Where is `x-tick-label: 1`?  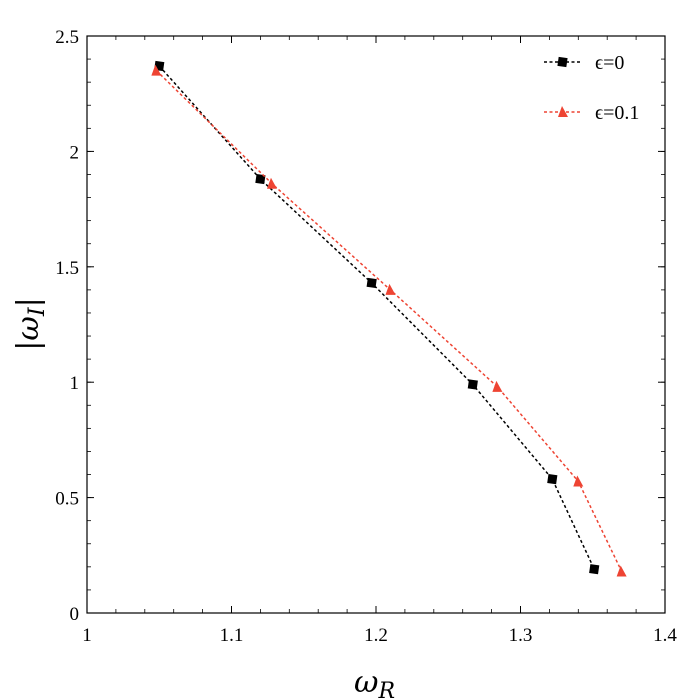
x-tick-label: 1 is located at coordinates (87, 635).